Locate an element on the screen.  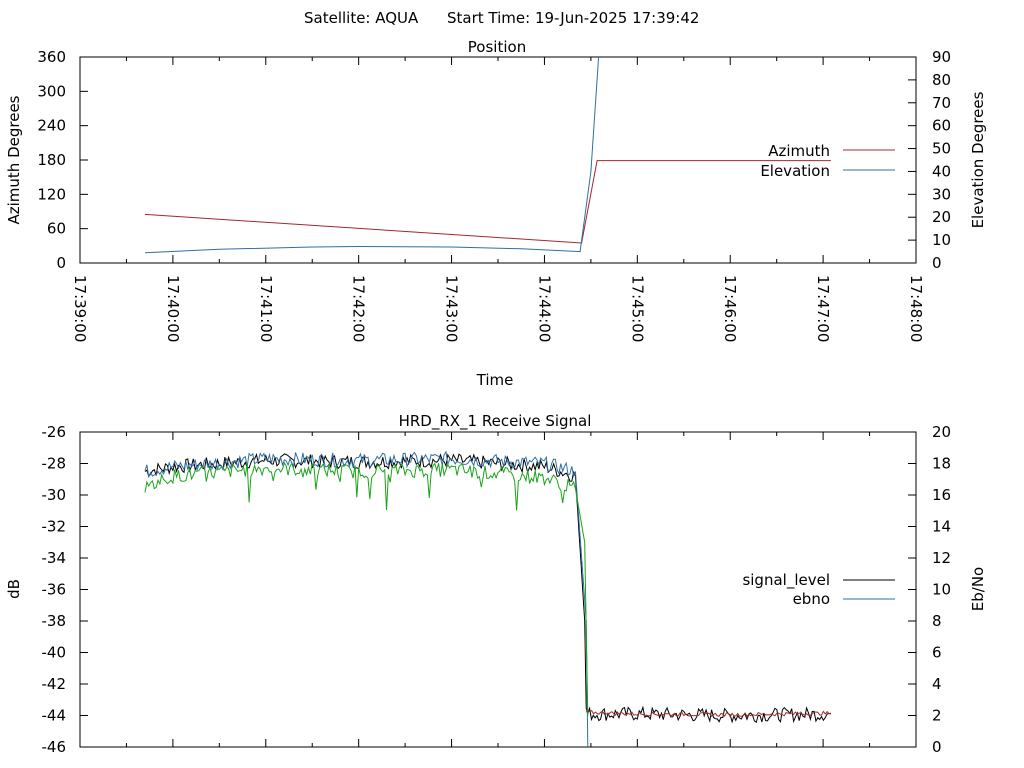
y-tick-label: -44 is located at coordinates (54, 716).